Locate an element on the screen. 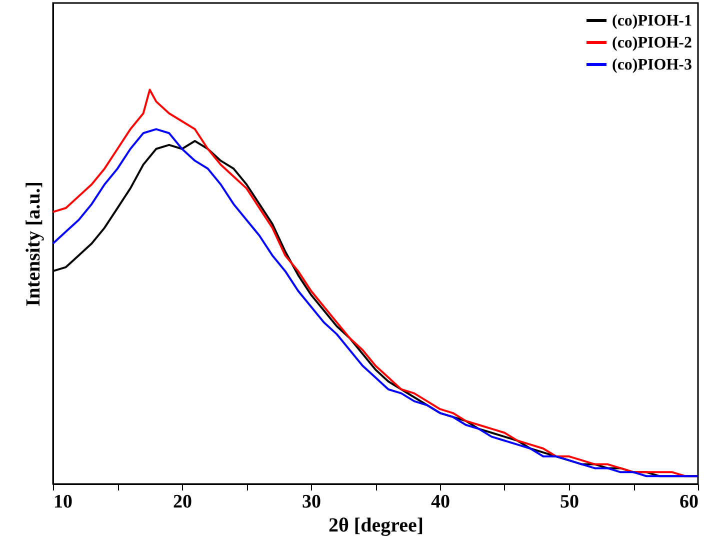 This screenshot has width=710, height=548. x-tick-label: 20 is located at coordinates (182, 502).